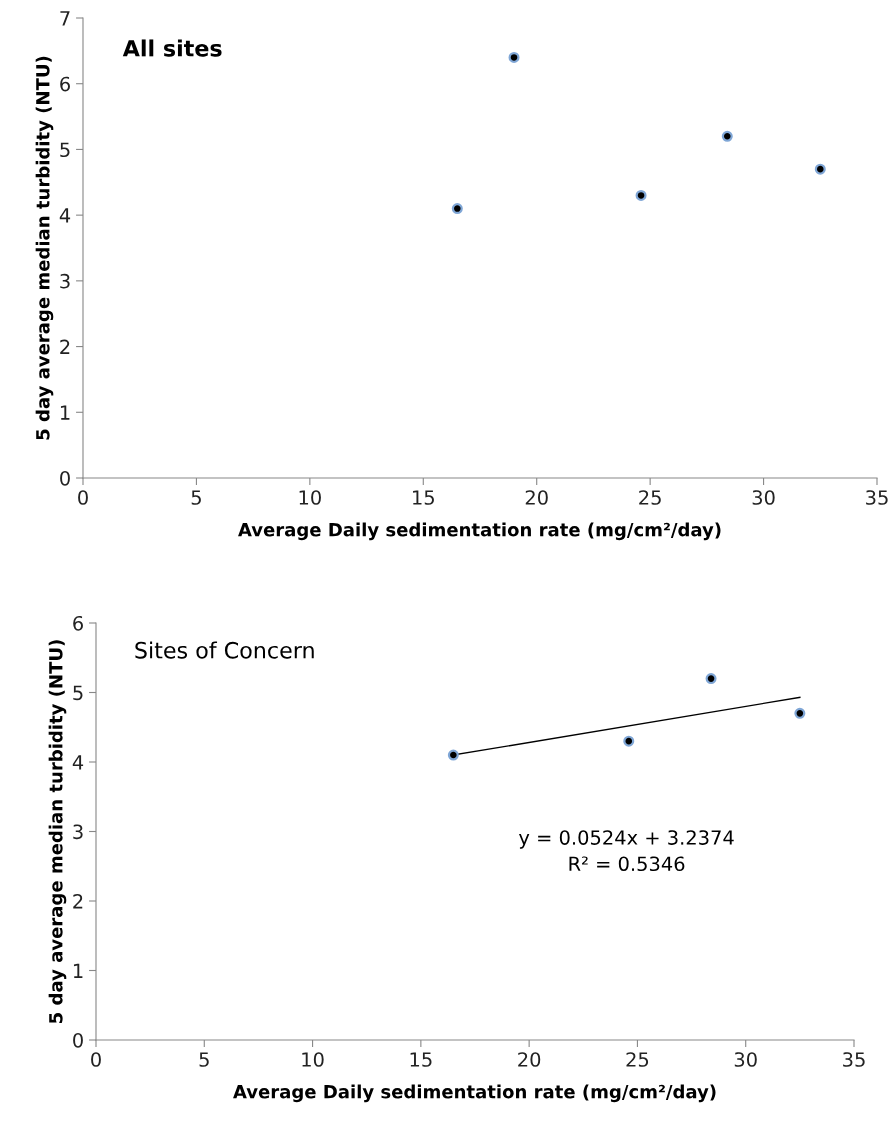 This screenshot has width=890, height=1137. I want to click on annotation: y = 0.0524x + 3.2374 R² = 0.5346, so click(626, 851).